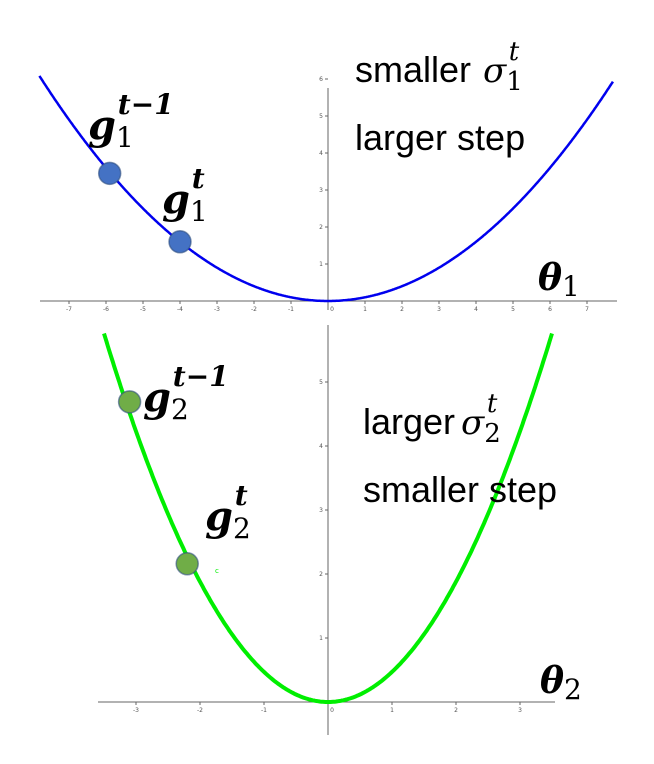  I want to click on g2-prev-label: g2t−1, so click(186, 393).